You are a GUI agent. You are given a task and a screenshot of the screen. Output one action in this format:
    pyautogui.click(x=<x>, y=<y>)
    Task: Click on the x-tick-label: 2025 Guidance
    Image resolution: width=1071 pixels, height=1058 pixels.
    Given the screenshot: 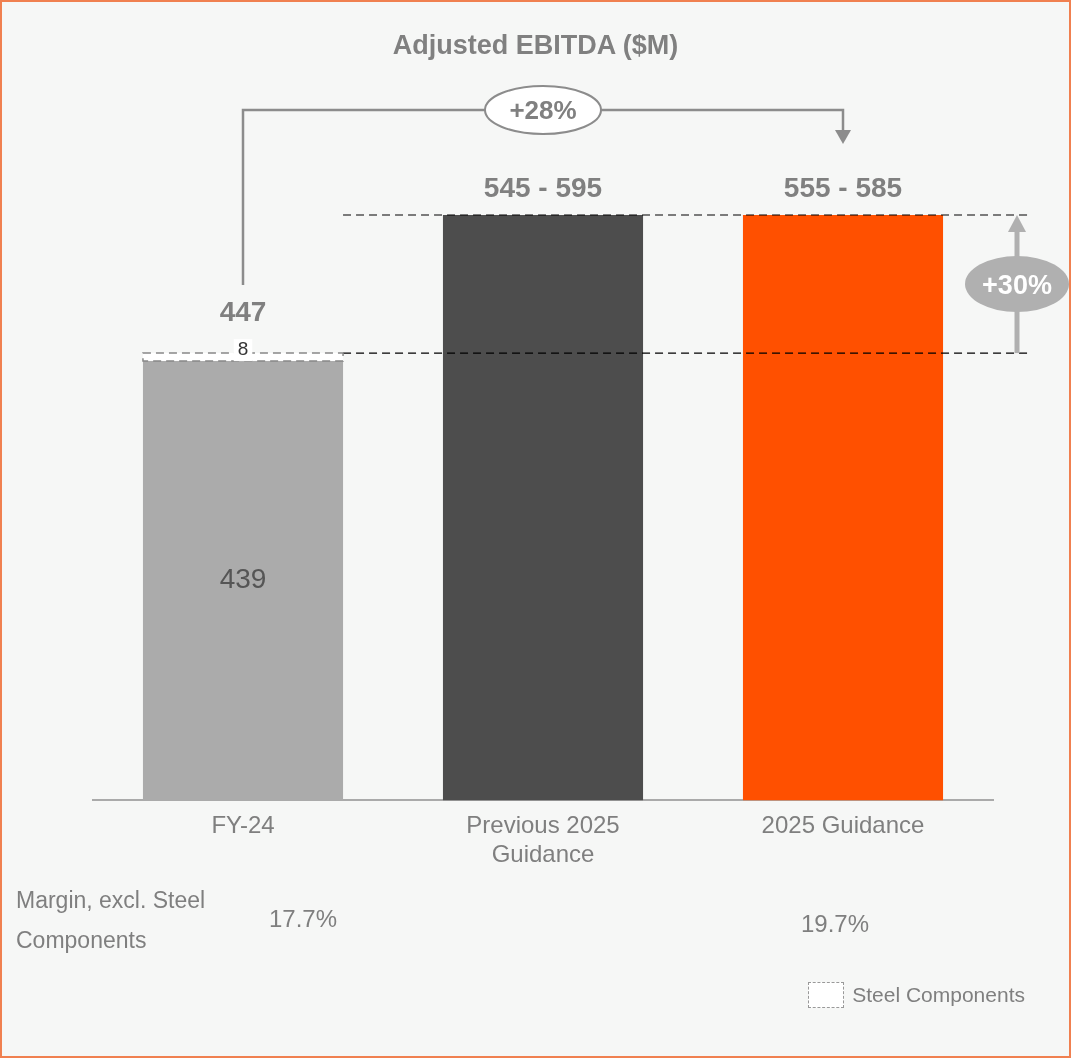 What is the action you would take?
    pyautogui.click(x=843, y=825)
    